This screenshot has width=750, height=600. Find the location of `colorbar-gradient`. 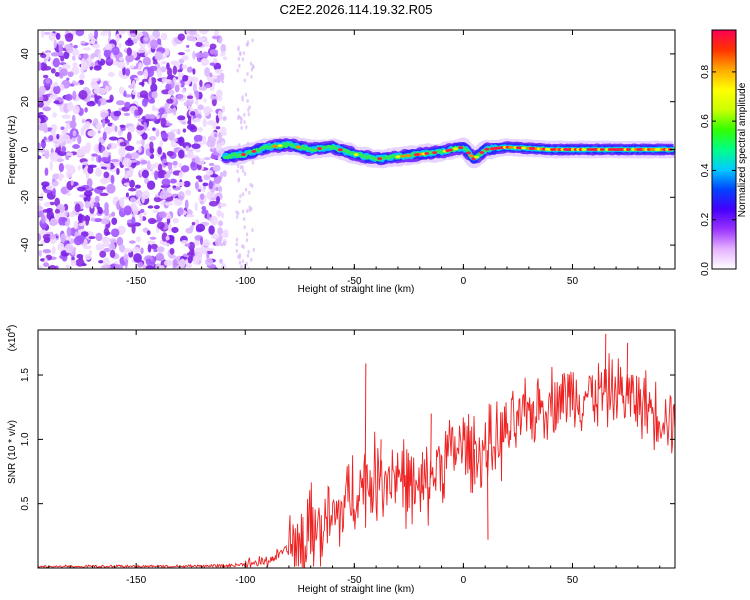

colorbar-gradient is located at coordinates (724, 149).